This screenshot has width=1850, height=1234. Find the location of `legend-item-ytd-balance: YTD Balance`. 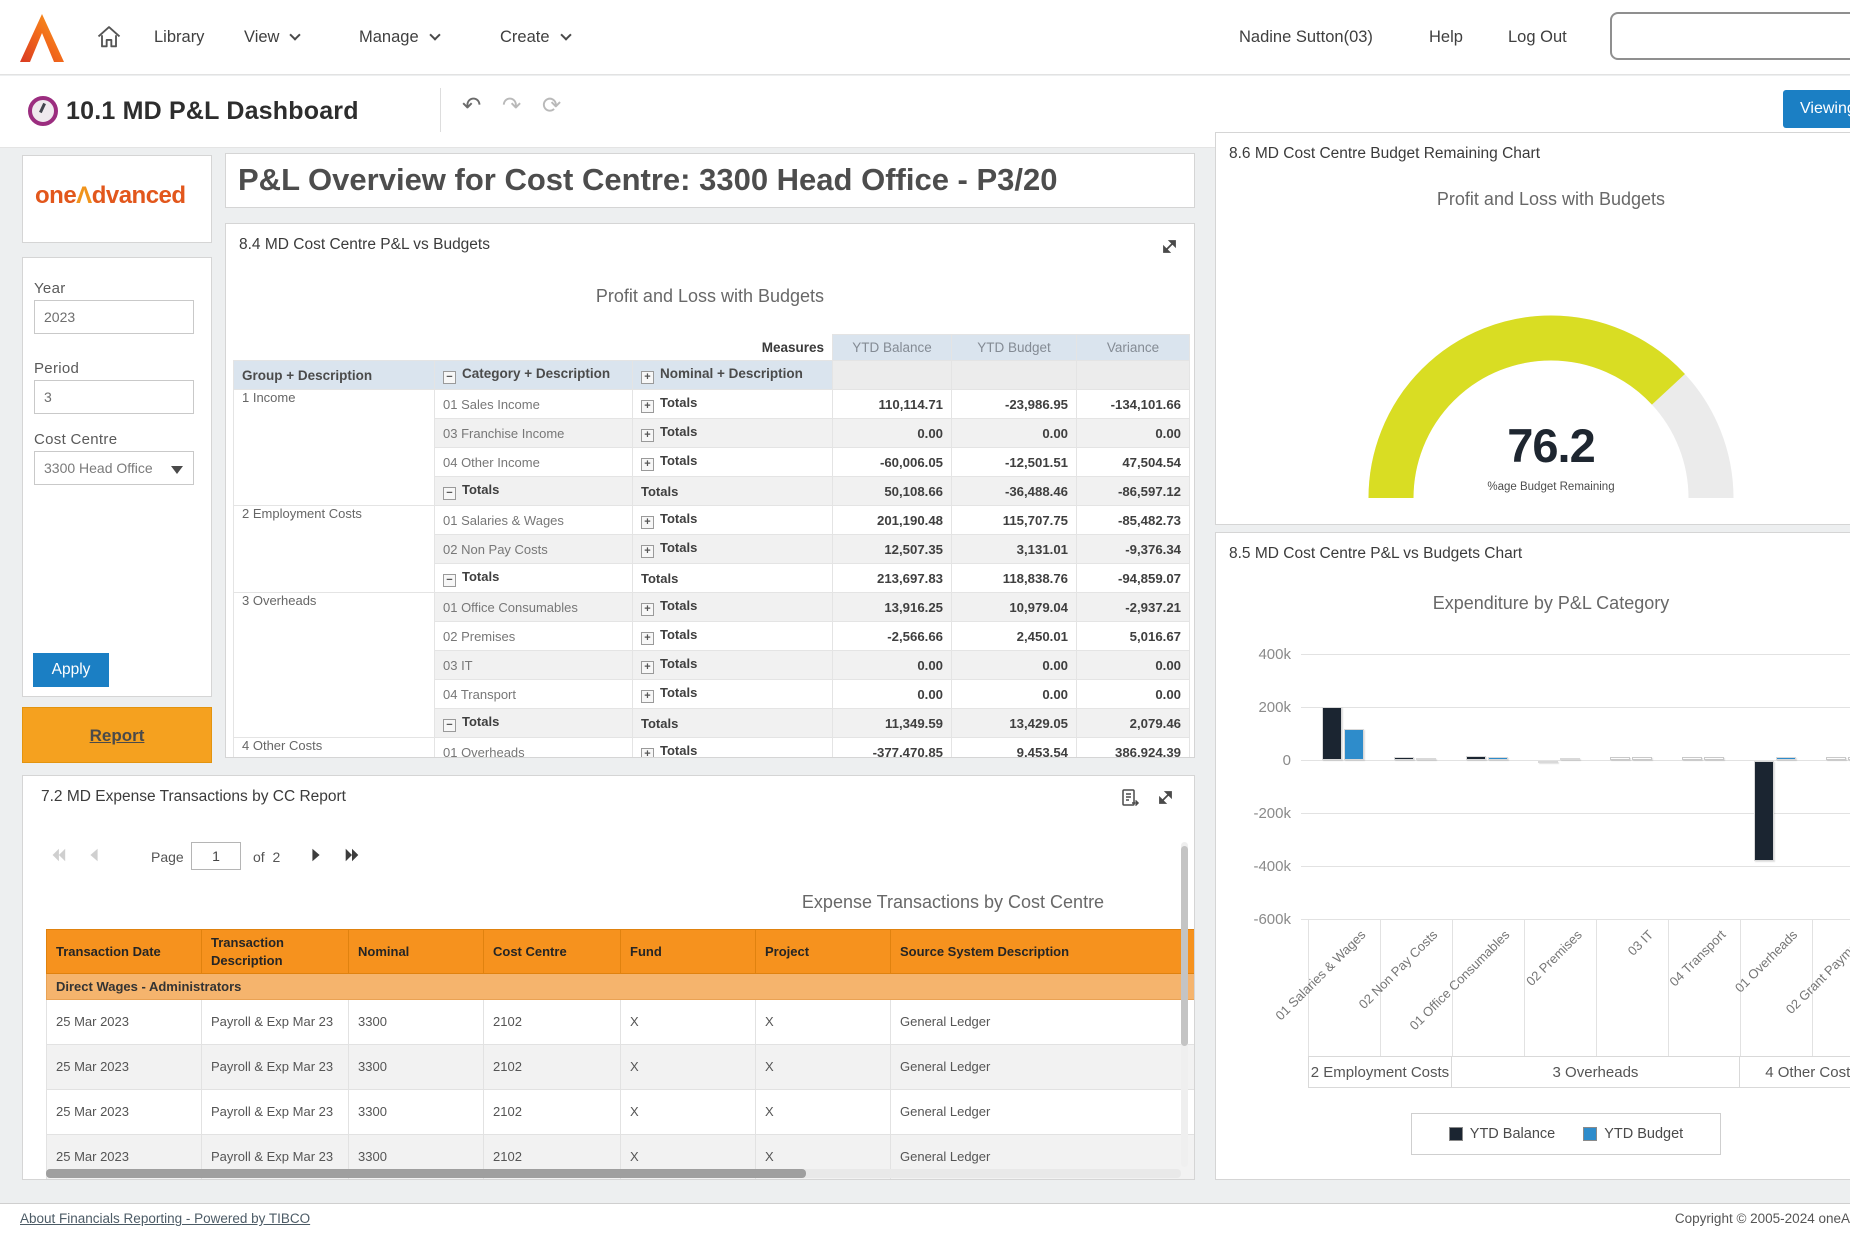

legend-item-ytd-balance: YTD Balance is located at coordinates (1501, 1134).